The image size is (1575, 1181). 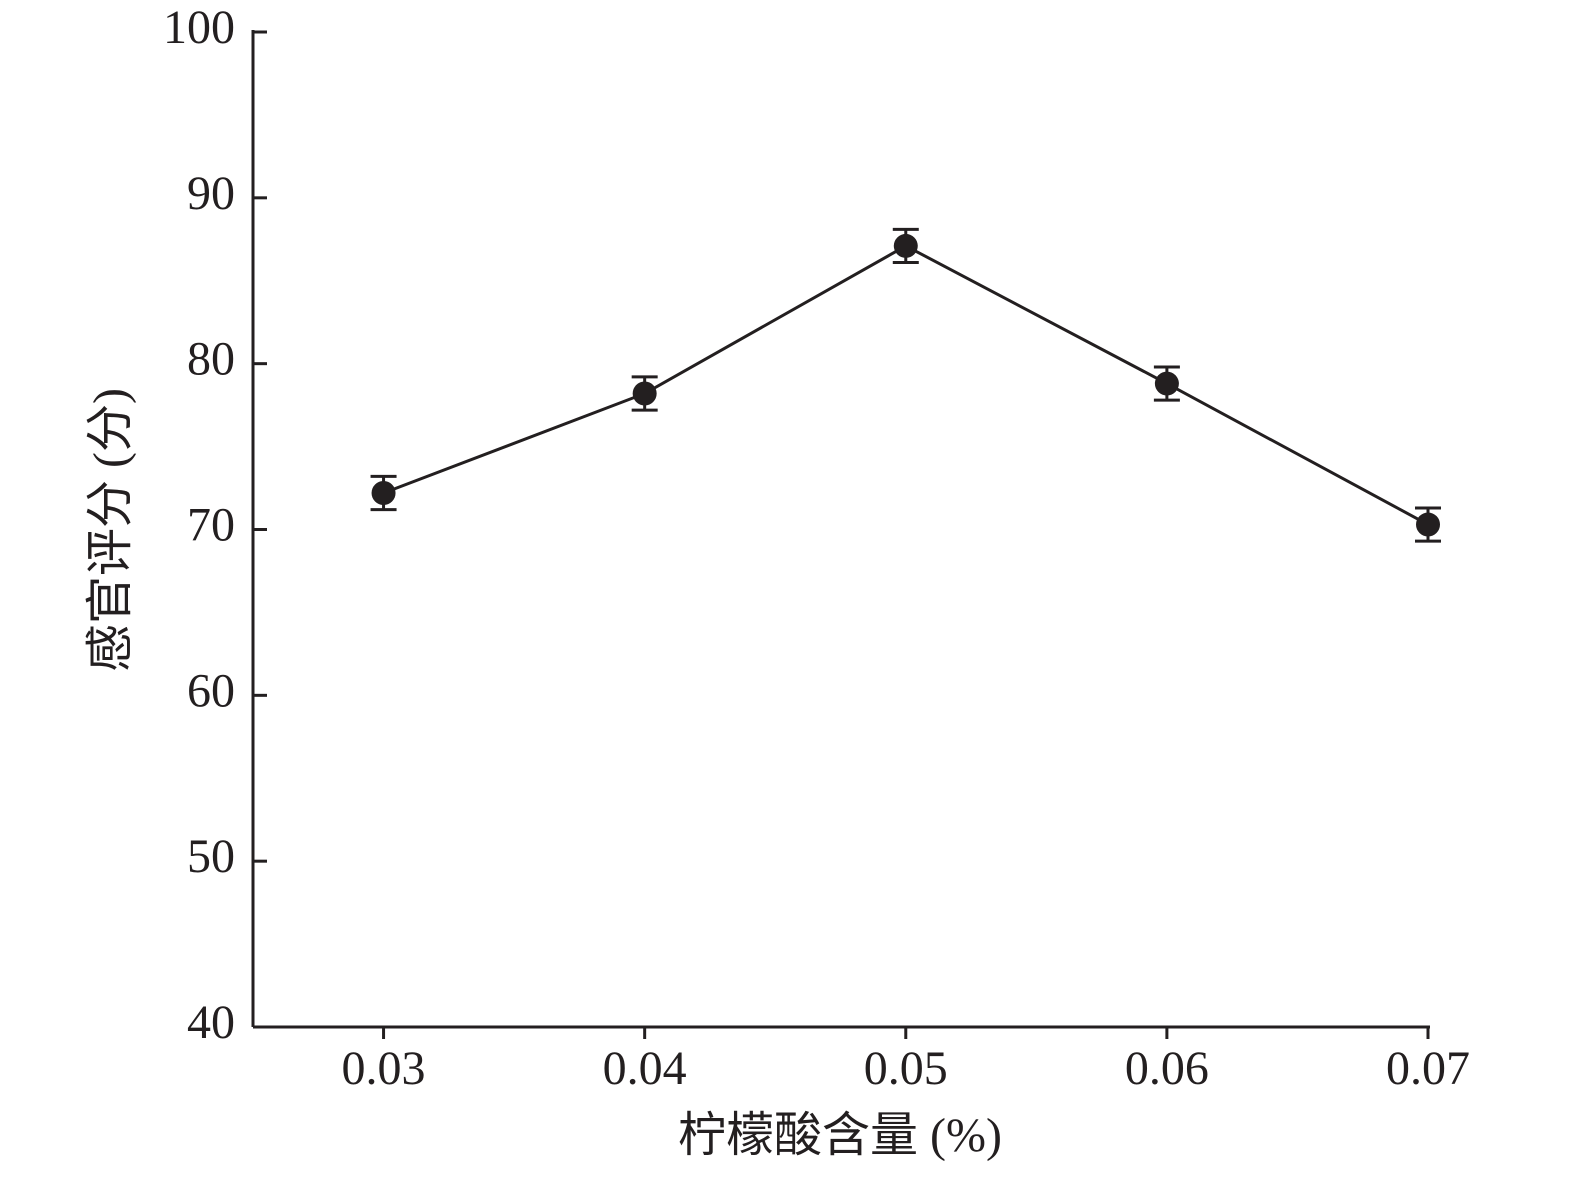 I want to click on x-tick-label: 0.04, so click(x=645, y=1068).